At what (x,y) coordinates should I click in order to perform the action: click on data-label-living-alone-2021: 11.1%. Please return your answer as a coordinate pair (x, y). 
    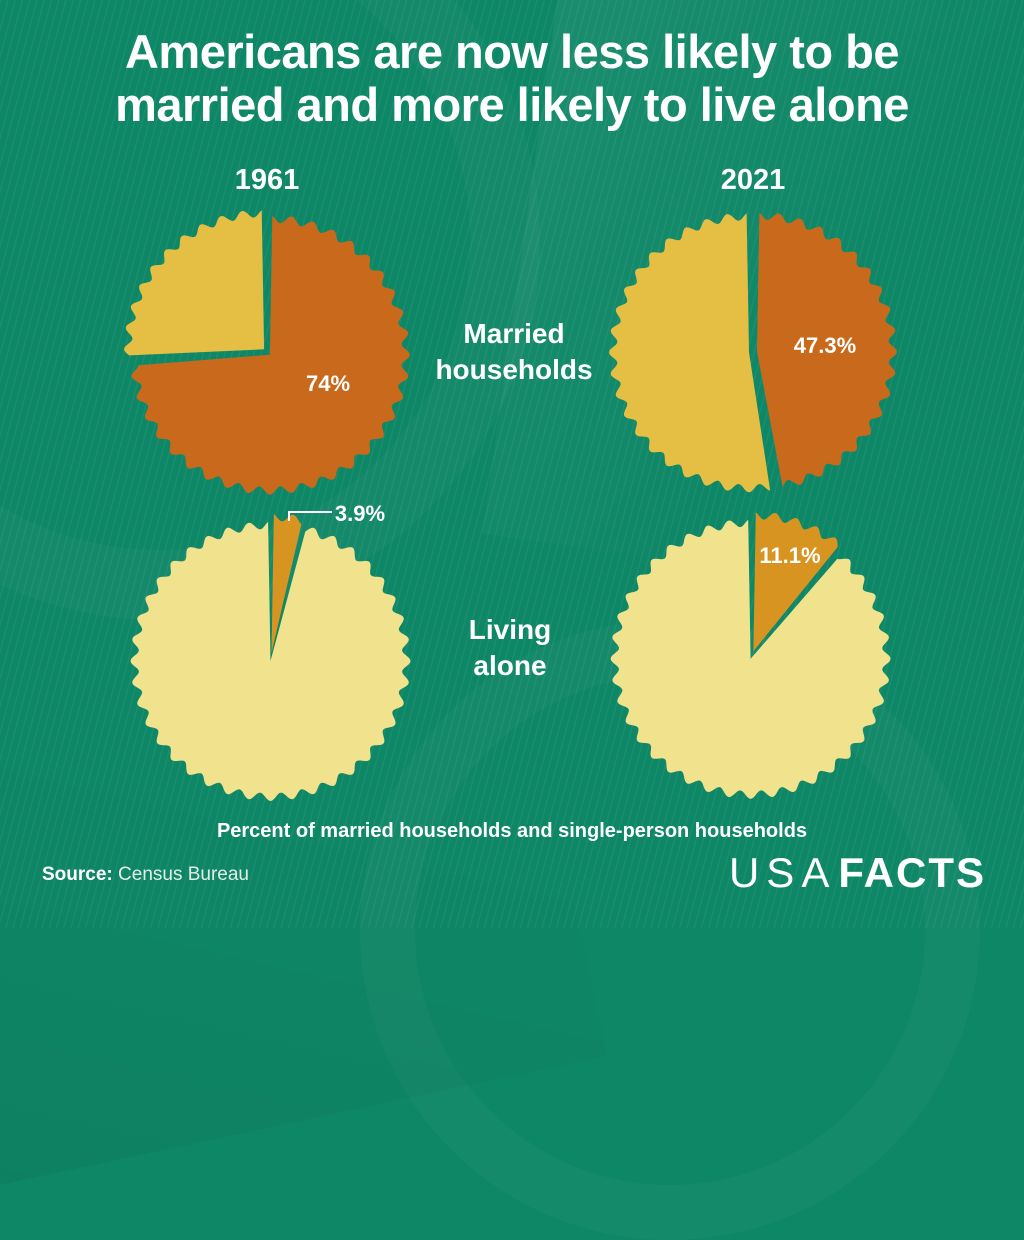
    Looking at the image, I should click on (790, 555).